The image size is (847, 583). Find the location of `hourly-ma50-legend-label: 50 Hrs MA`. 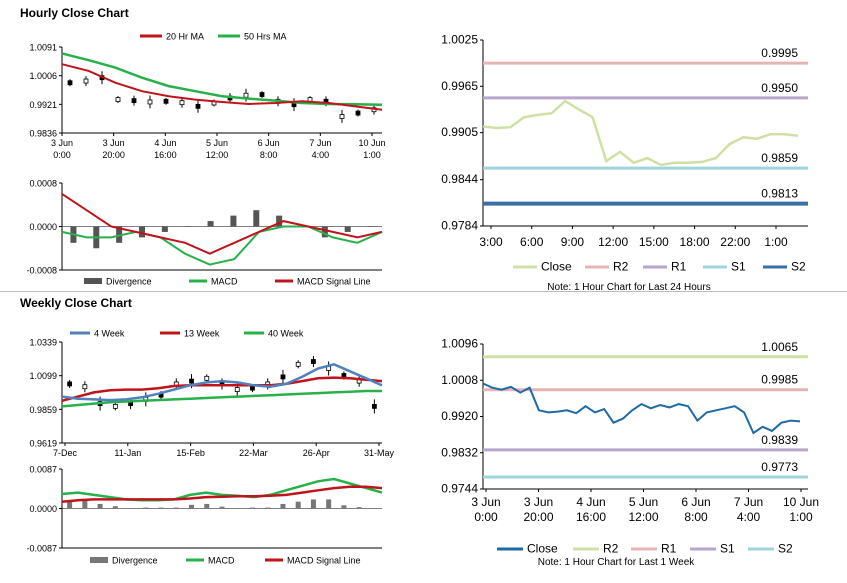

hourly-ma50-legend-label: 50 Hrs MA is located at coordinates (265, 37).